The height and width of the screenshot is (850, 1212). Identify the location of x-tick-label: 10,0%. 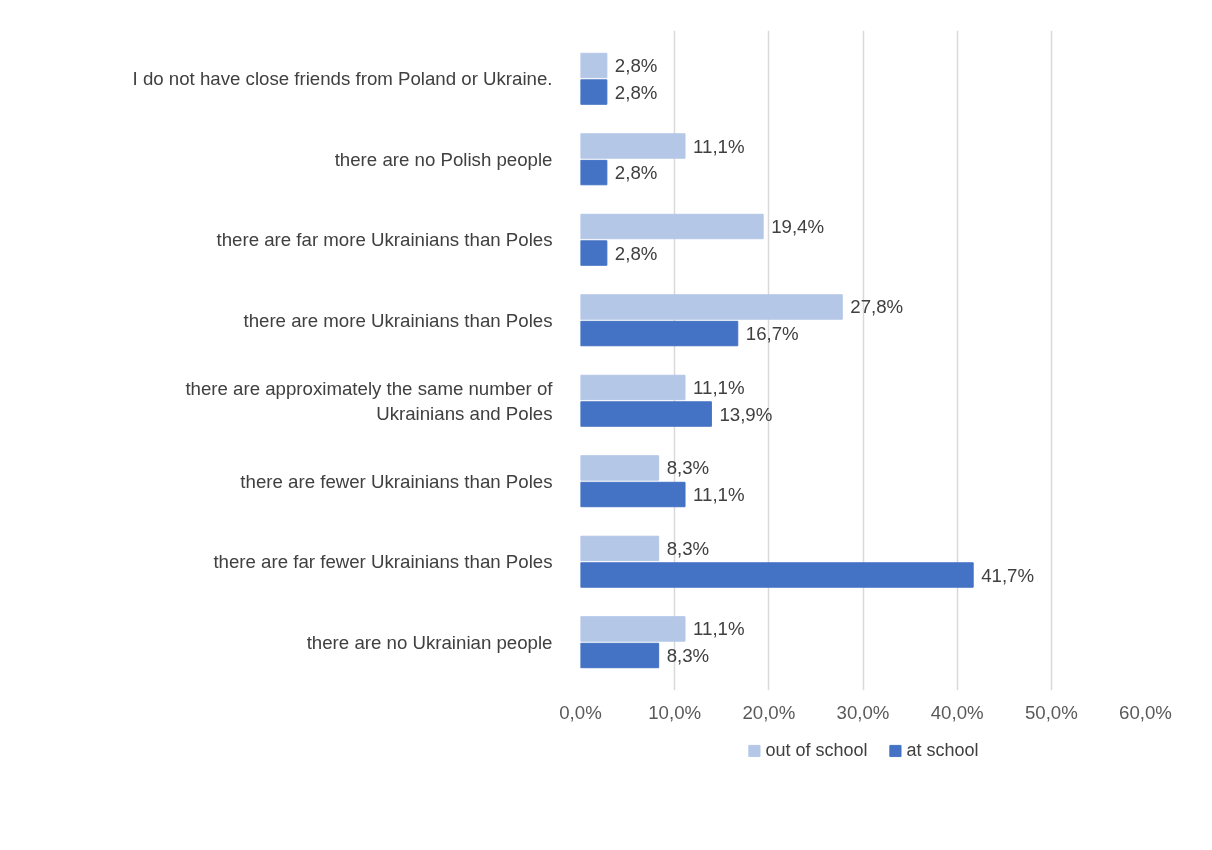
(675, 712).